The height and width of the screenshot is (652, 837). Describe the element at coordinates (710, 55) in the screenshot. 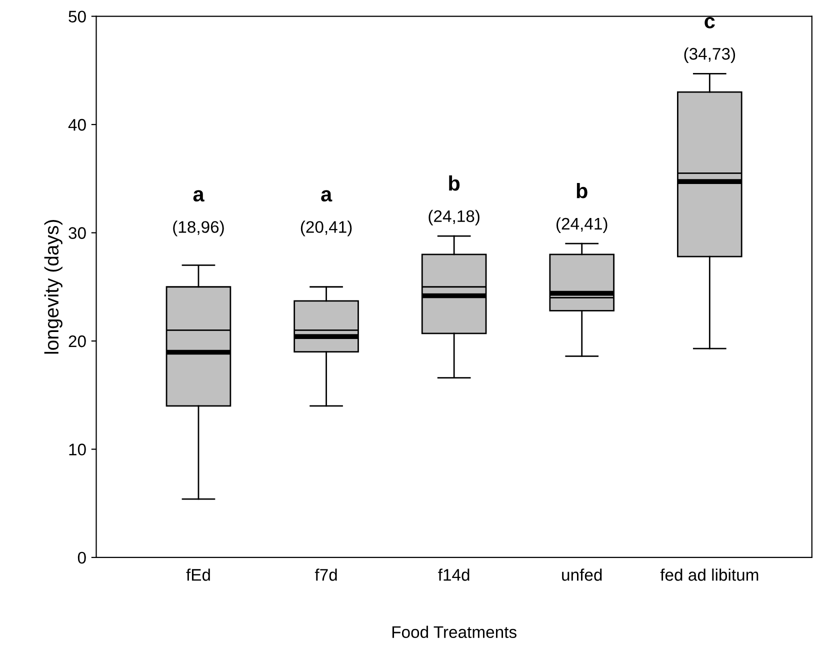

I see `annotation: (34,73)` at that location.